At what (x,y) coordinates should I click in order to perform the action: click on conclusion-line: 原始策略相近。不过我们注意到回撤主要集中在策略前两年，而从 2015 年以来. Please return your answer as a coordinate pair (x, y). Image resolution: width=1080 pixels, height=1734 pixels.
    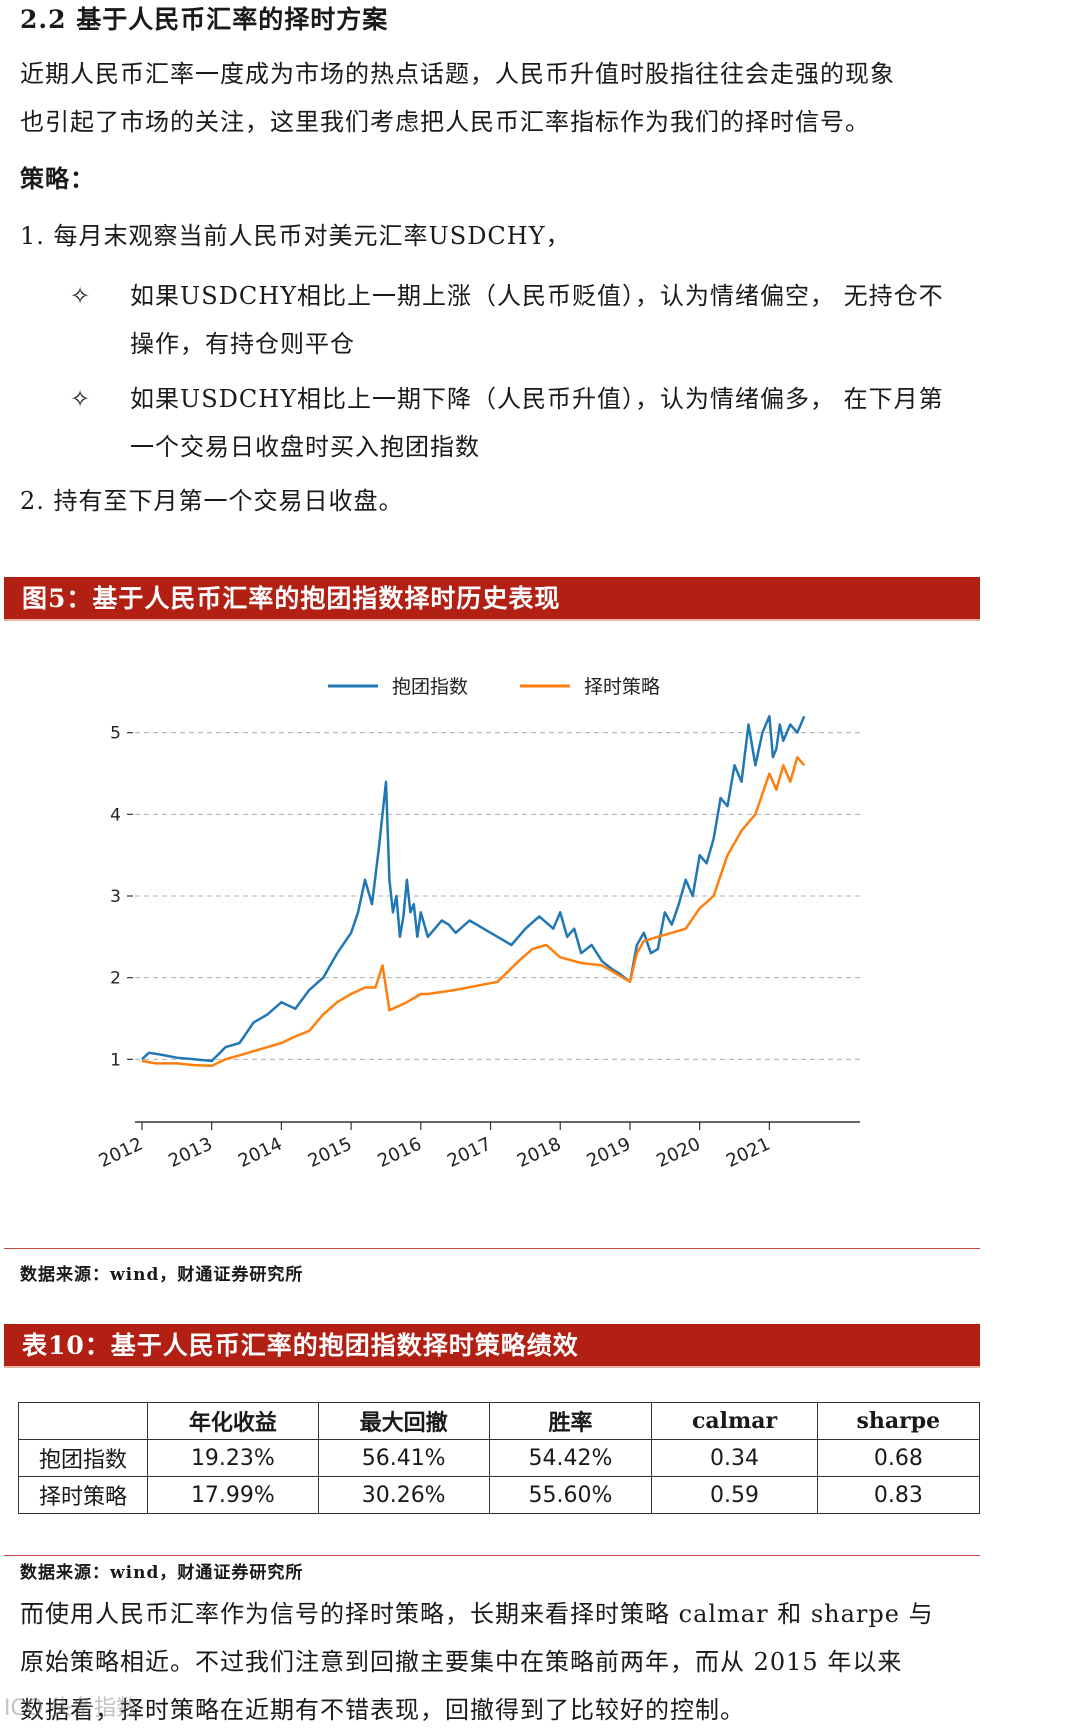
    Looking at the image, I should click on (461, 1662).